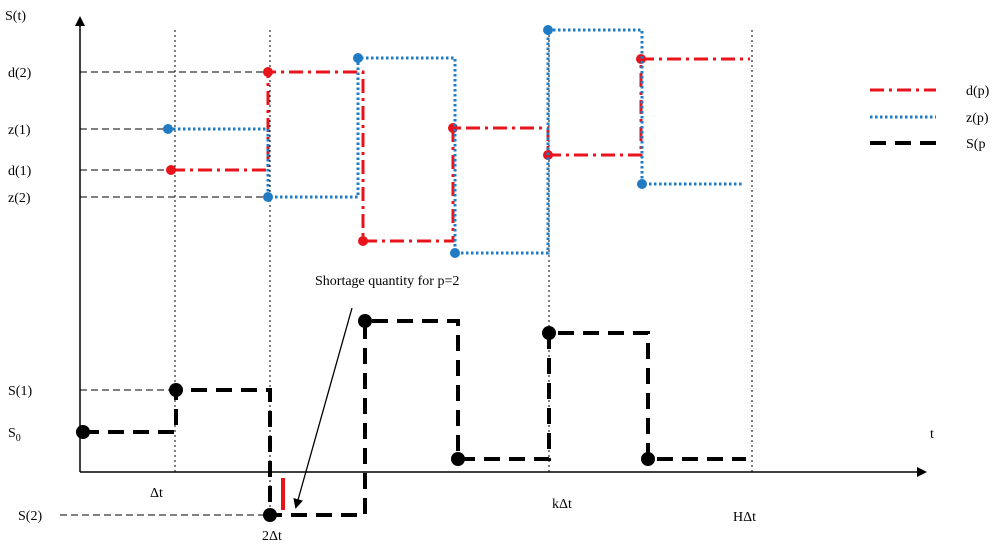 Image resolution: width=1008 pixels, height=549 pixels. Describe the element at coordinates (19, 130) in the screenshot. I see `label-z1: z(1)` at that location.